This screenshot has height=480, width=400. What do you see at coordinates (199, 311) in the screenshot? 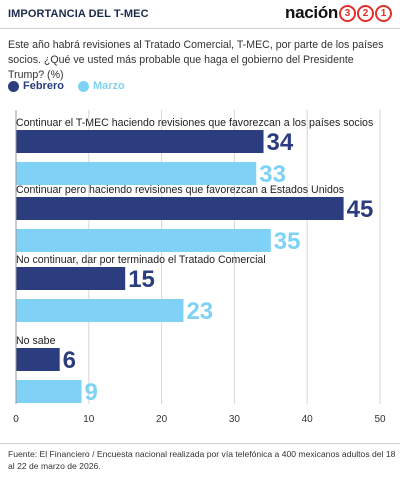
I see `data-label: 23` at bounding box center [199, 311].